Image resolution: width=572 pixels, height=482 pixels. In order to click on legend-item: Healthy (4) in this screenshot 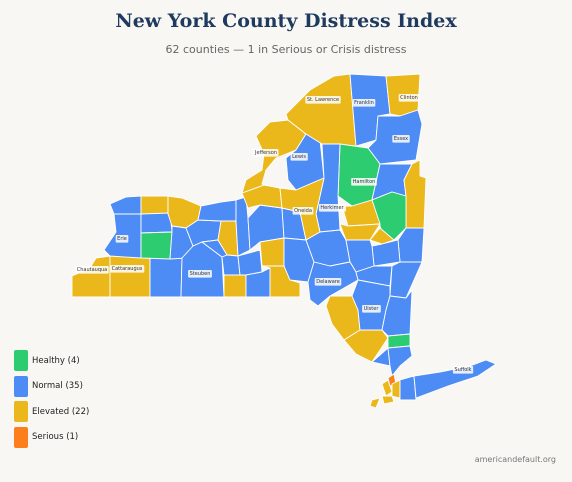, I will do `click(51, 360)`.